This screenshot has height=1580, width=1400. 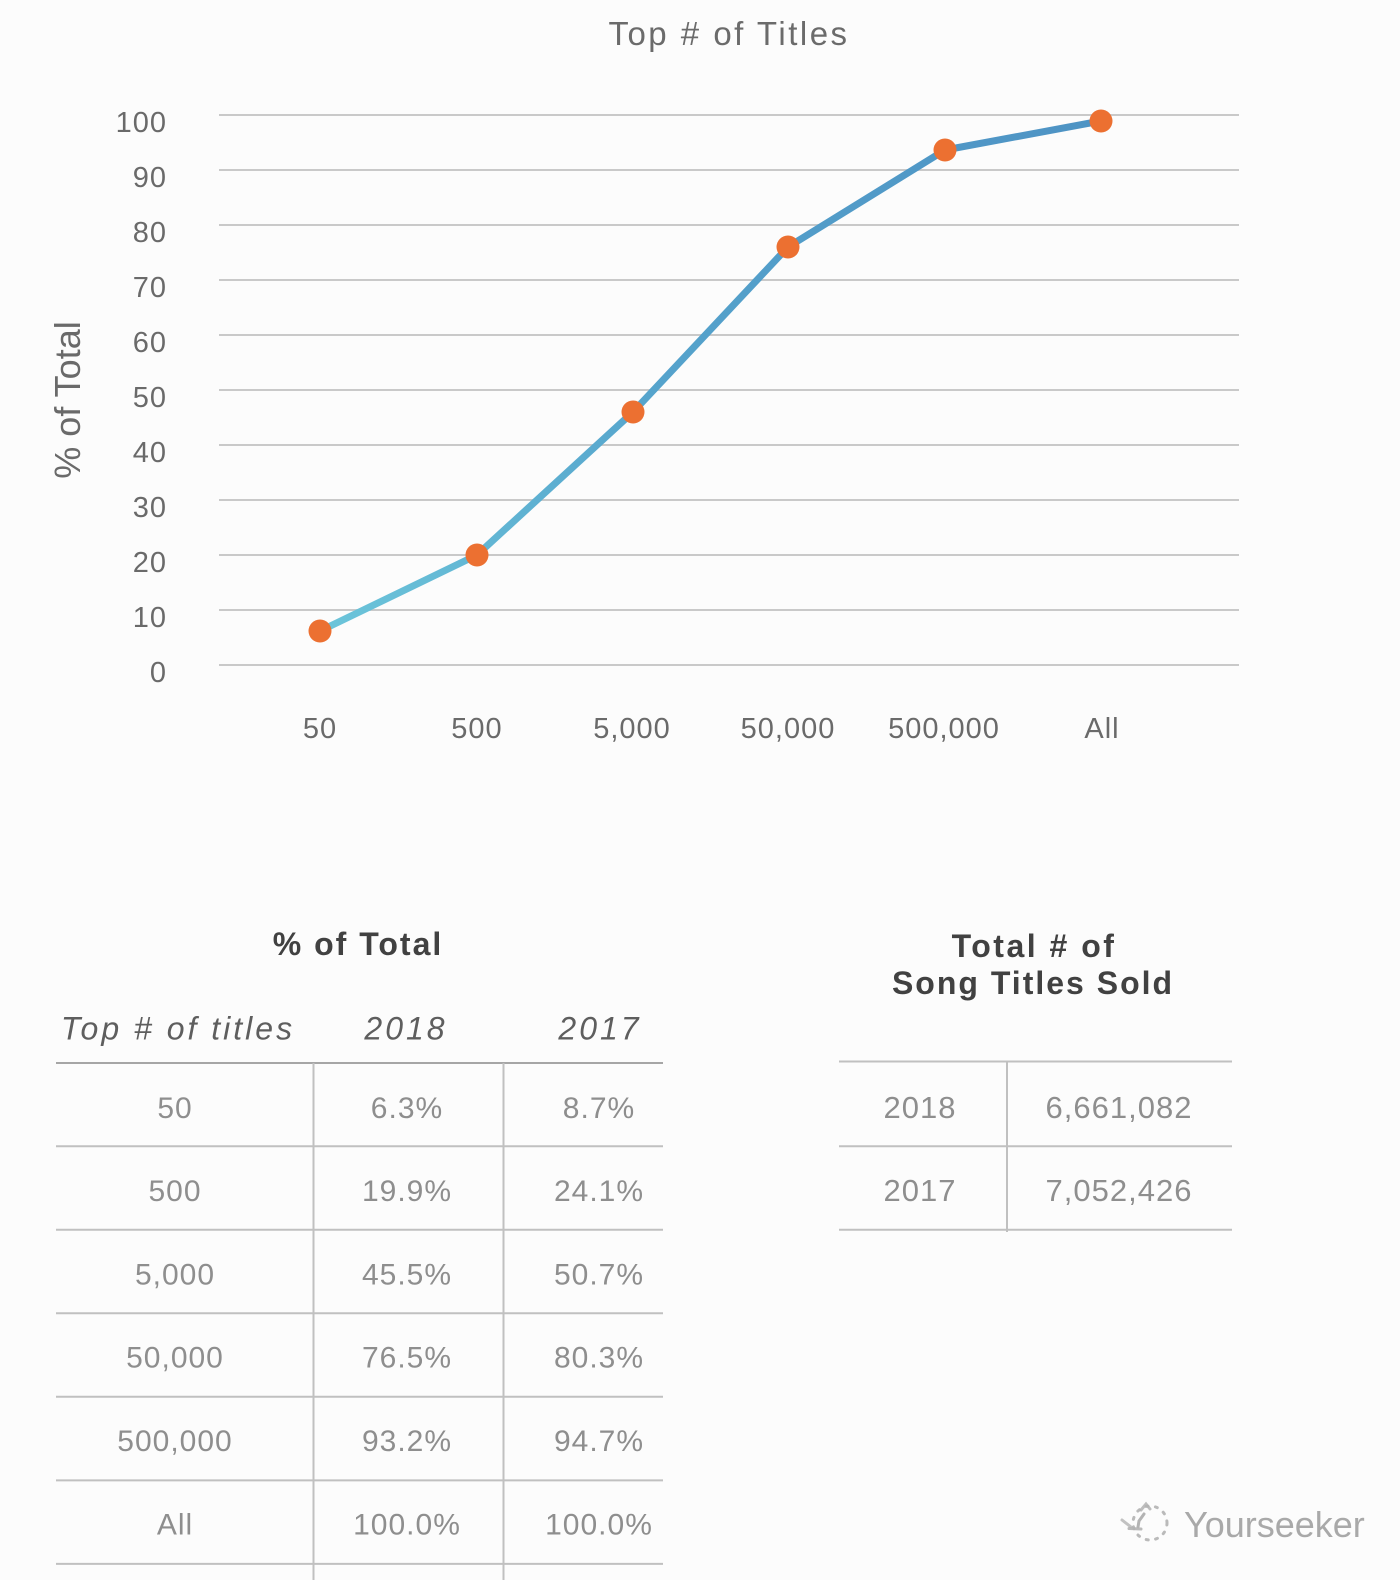 What do you see at coordinates (158, 673) in the screenshot?
I see `svg-text: 0` at bounding box center [158, 673].